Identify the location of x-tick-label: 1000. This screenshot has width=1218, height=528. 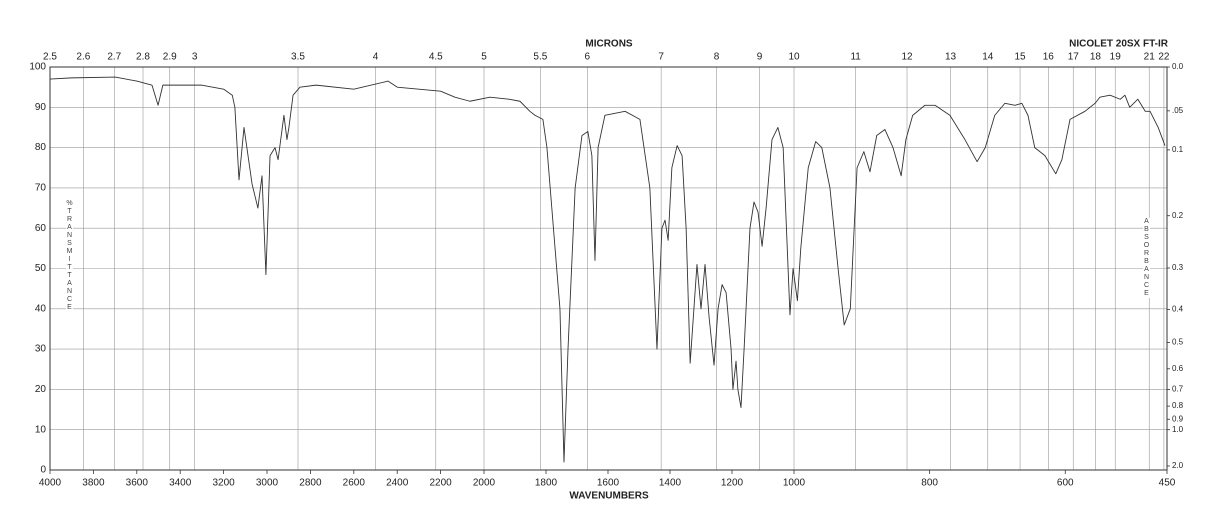
(794, 483).